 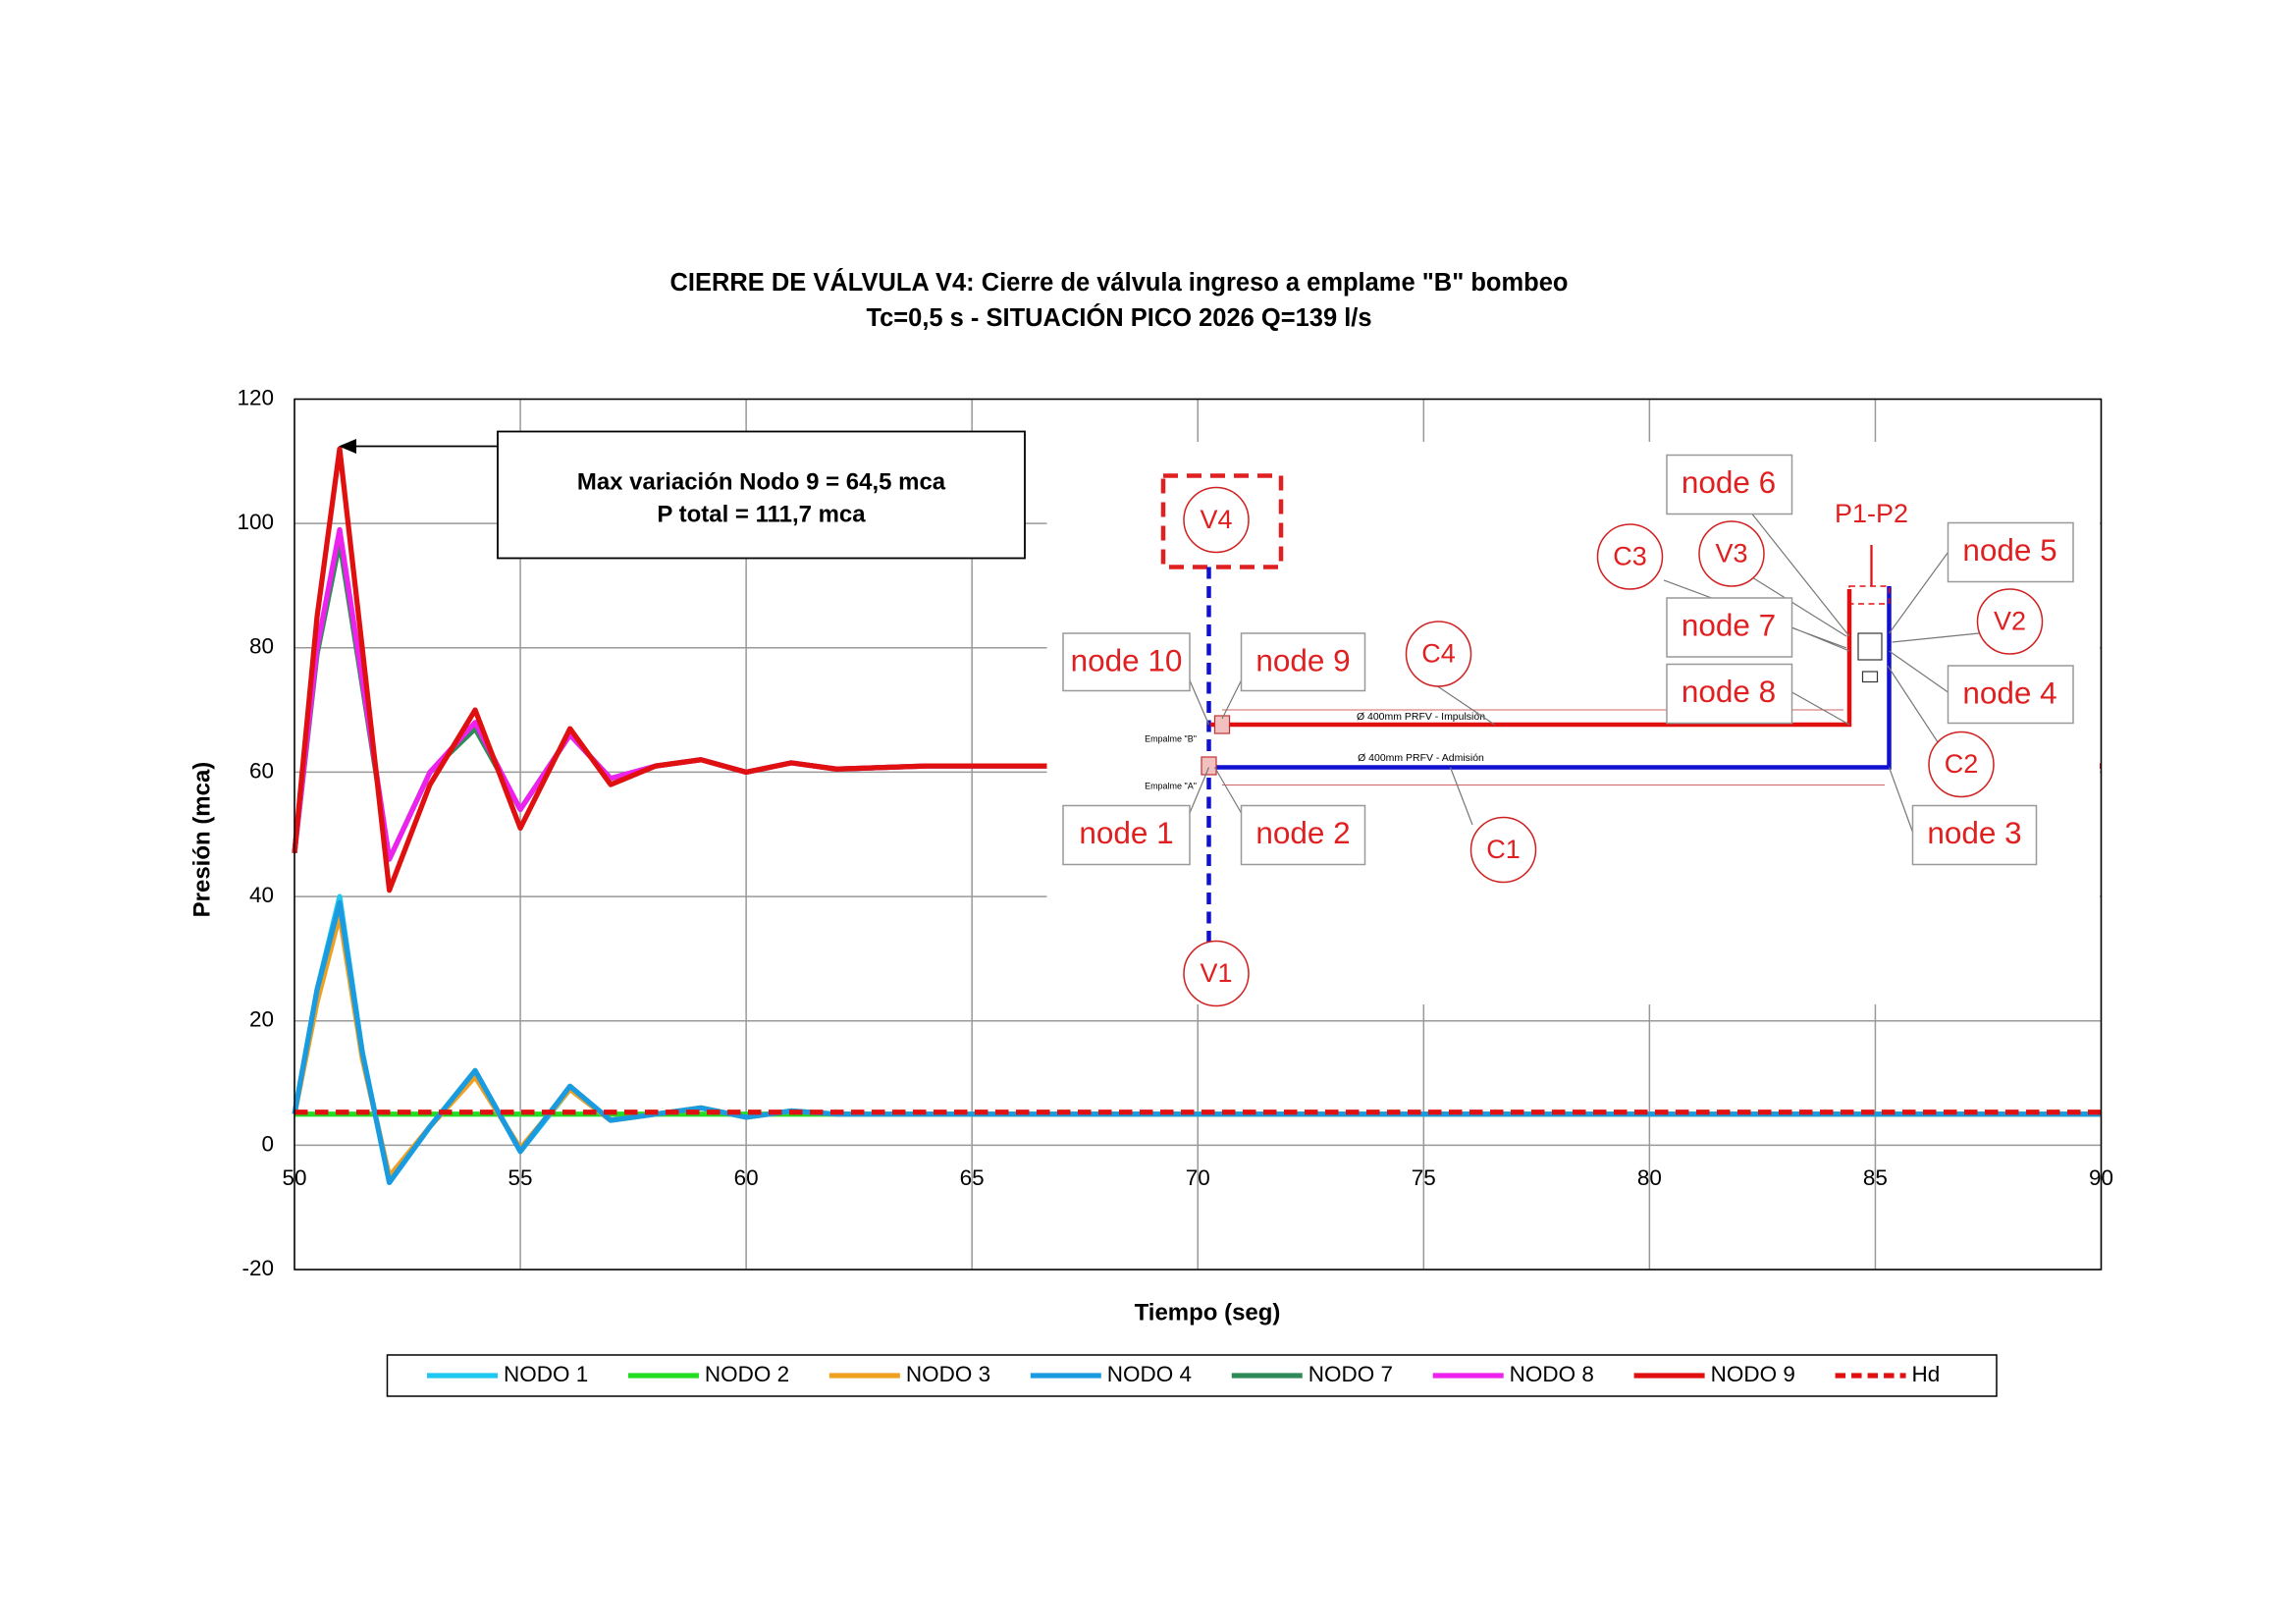 What do you see at coordinates (1118, 317) in the screenshot?
I see `chart-subtitle: Tc=0,5 s - SITUACIÓN PICO 2026 Q=139 l/s` at bounding box center [1118, 317].